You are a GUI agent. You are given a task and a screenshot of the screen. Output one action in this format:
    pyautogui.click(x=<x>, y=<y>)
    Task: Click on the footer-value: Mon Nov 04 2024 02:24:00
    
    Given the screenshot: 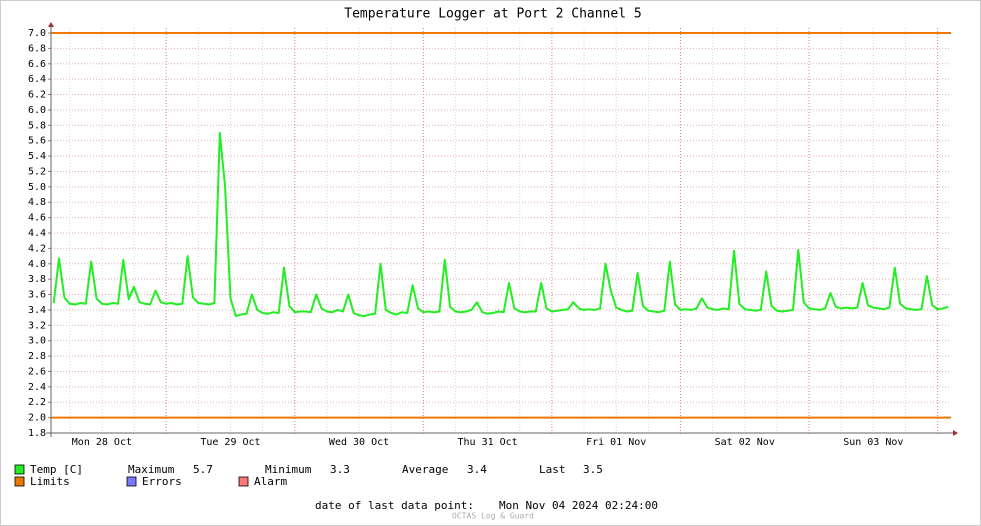 What is the action you would take?
    pyautogui.click(x=578, y=505)
    